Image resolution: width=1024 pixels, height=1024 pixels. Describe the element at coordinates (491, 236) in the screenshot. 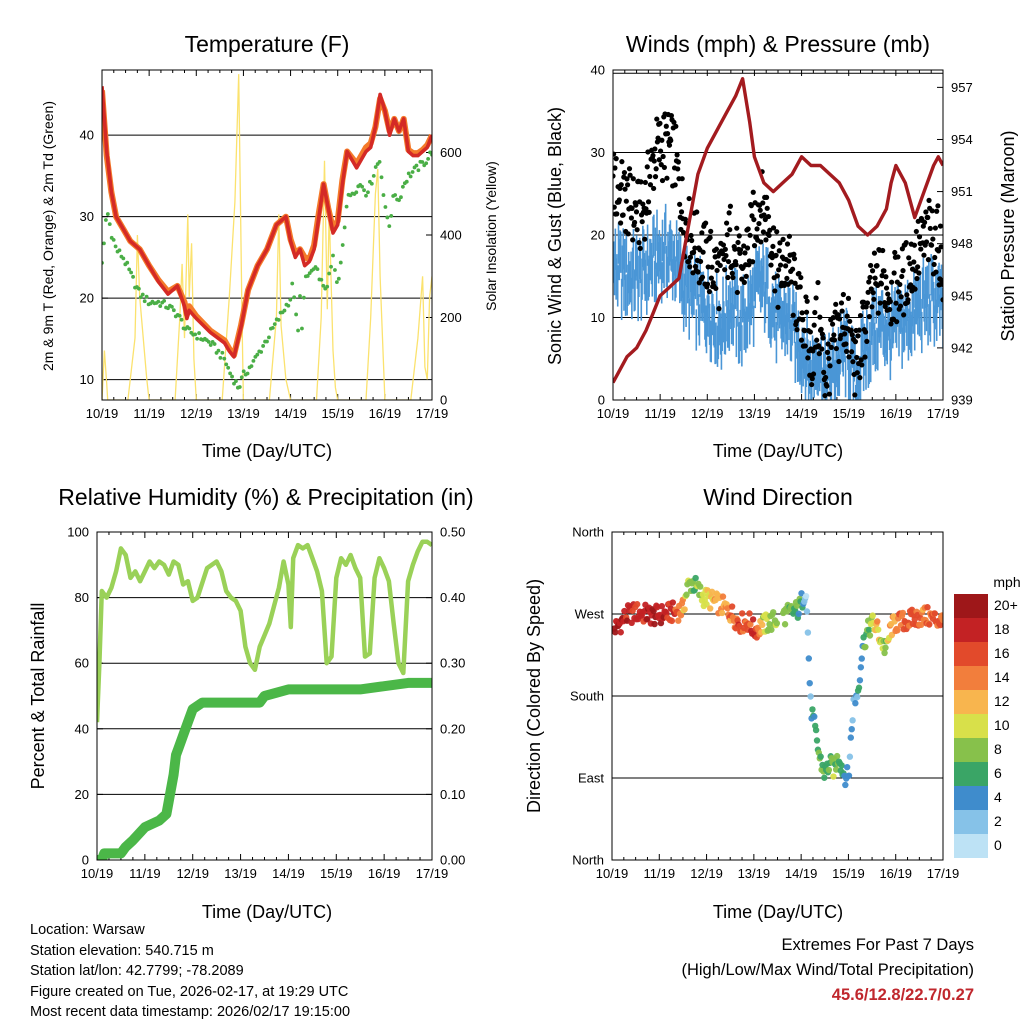

I see `temperature-y2label: Solar Insolation (Yellow)` at that location.